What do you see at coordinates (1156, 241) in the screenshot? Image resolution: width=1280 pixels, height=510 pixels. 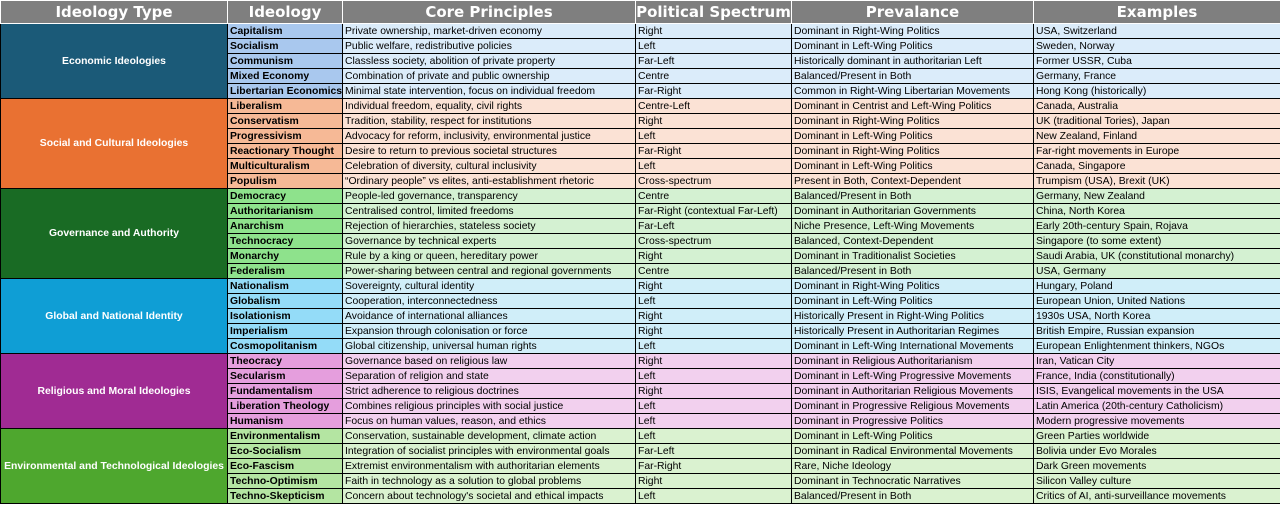 I see `examples-cell: Singapore (to some extent)` at bounding box center [1156, 241].